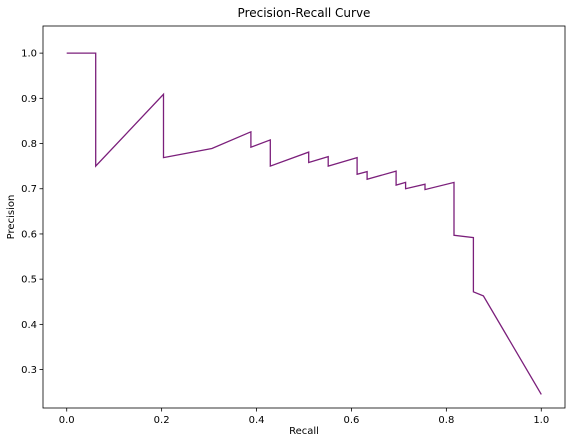 The height and width of the screenshot is (441, 570). Describe the element at coordinates (304, 431) in the screenshot. I see `x-axis-label: Recall` at that location.